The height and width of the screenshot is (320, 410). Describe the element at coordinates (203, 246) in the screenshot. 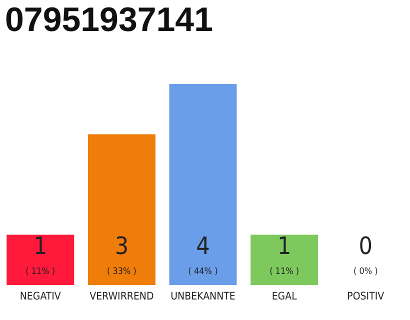

I see `data-label: 4` at that location.